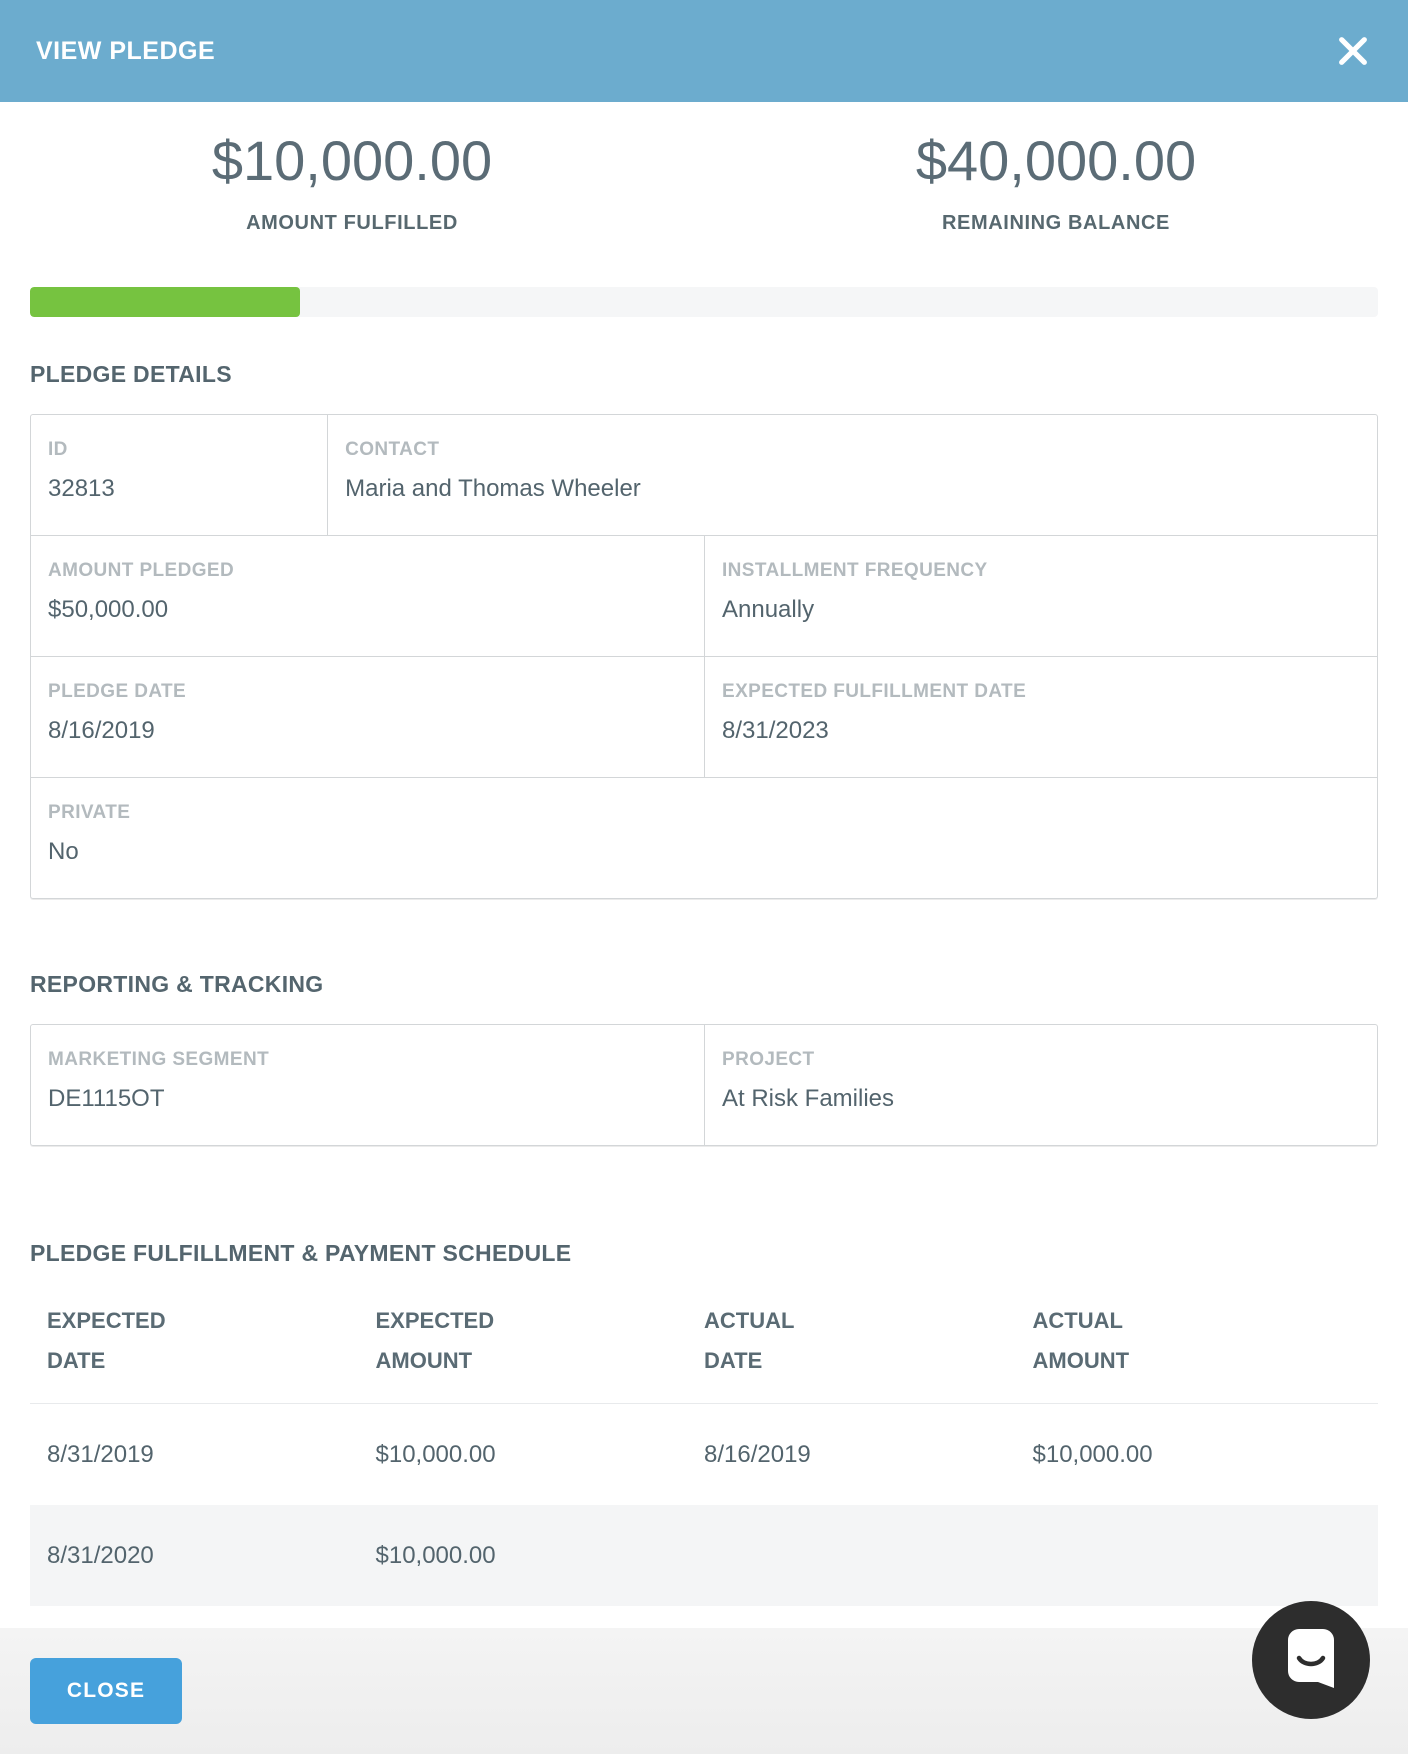 This screenshot has width=1408, height=1754. What do you see at coordinates (768, 1059) in the screenshot?
I see `field-project-label: PROJECT` at bounding box center [768, 1059].